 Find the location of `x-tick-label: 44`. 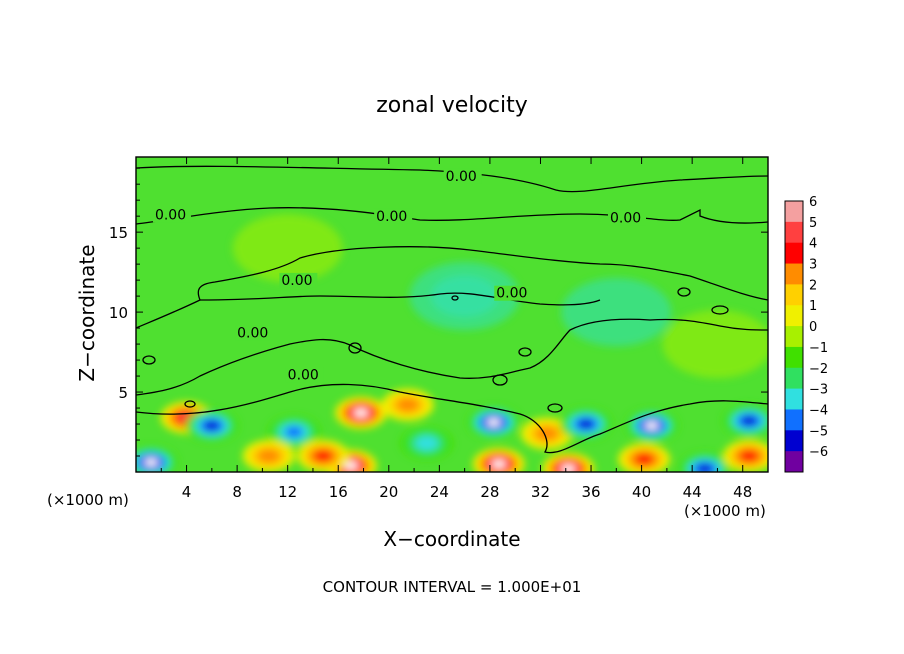

x-tick-label: 44 is located at coordinates (692, 492).